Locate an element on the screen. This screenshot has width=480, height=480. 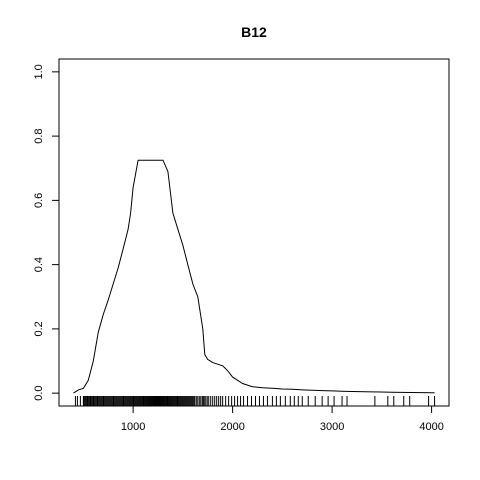
rug-marks is located at coordinates (255, 401).